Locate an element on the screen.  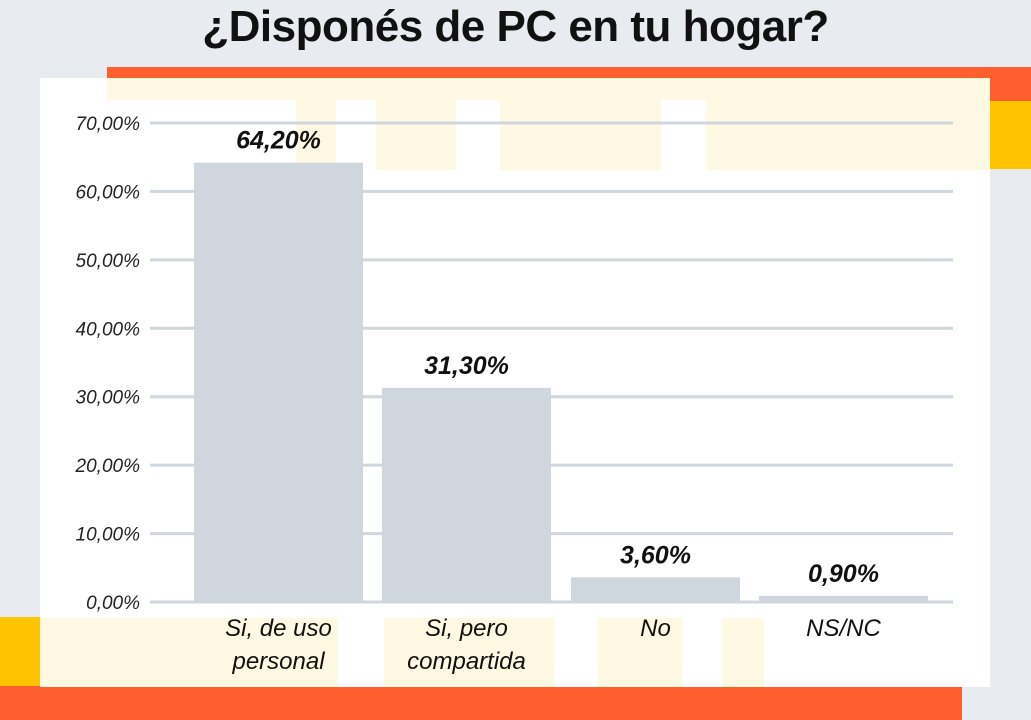
y-tick-label: 20,00% is located at coordinates (108, 466).